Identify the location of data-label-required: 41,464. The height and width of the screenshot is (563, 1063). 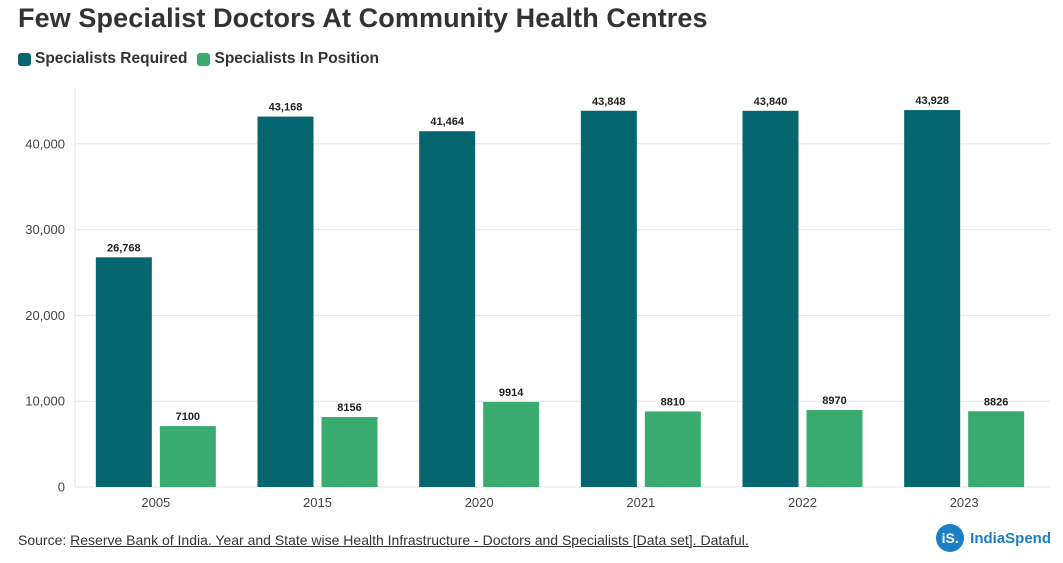
(447, 122).